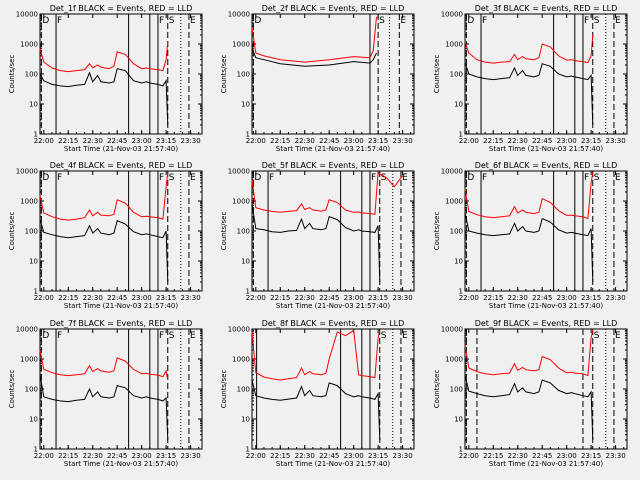  I want to click on chart-title: Det_8f BLACK = Events, RED = LLD, so click(333, 323).